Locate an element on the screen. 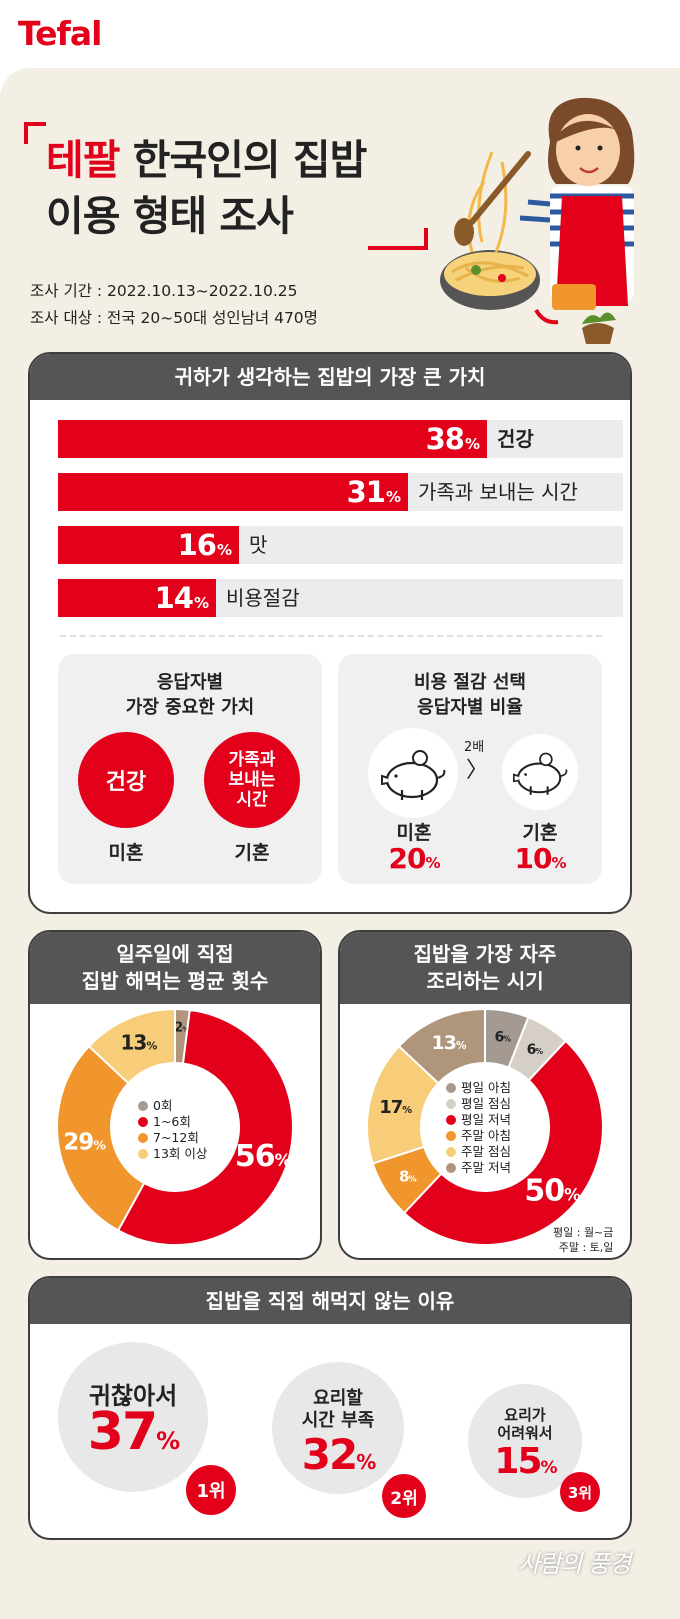  survey-period: 조사 기간 : 2022.10.13~2022.10.25 is located at coordinates (164, 291).